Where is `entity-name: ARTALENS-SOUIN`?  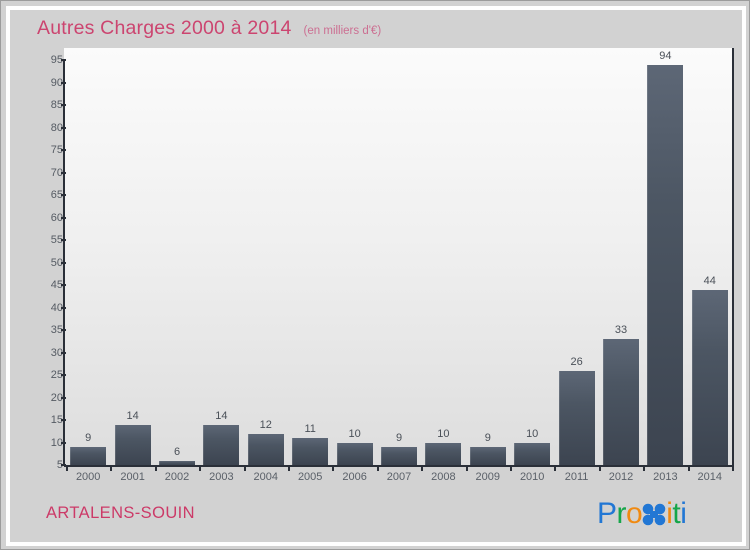
entity-name: ARTALENS-SOUIN is located at coordinates (120, 513).